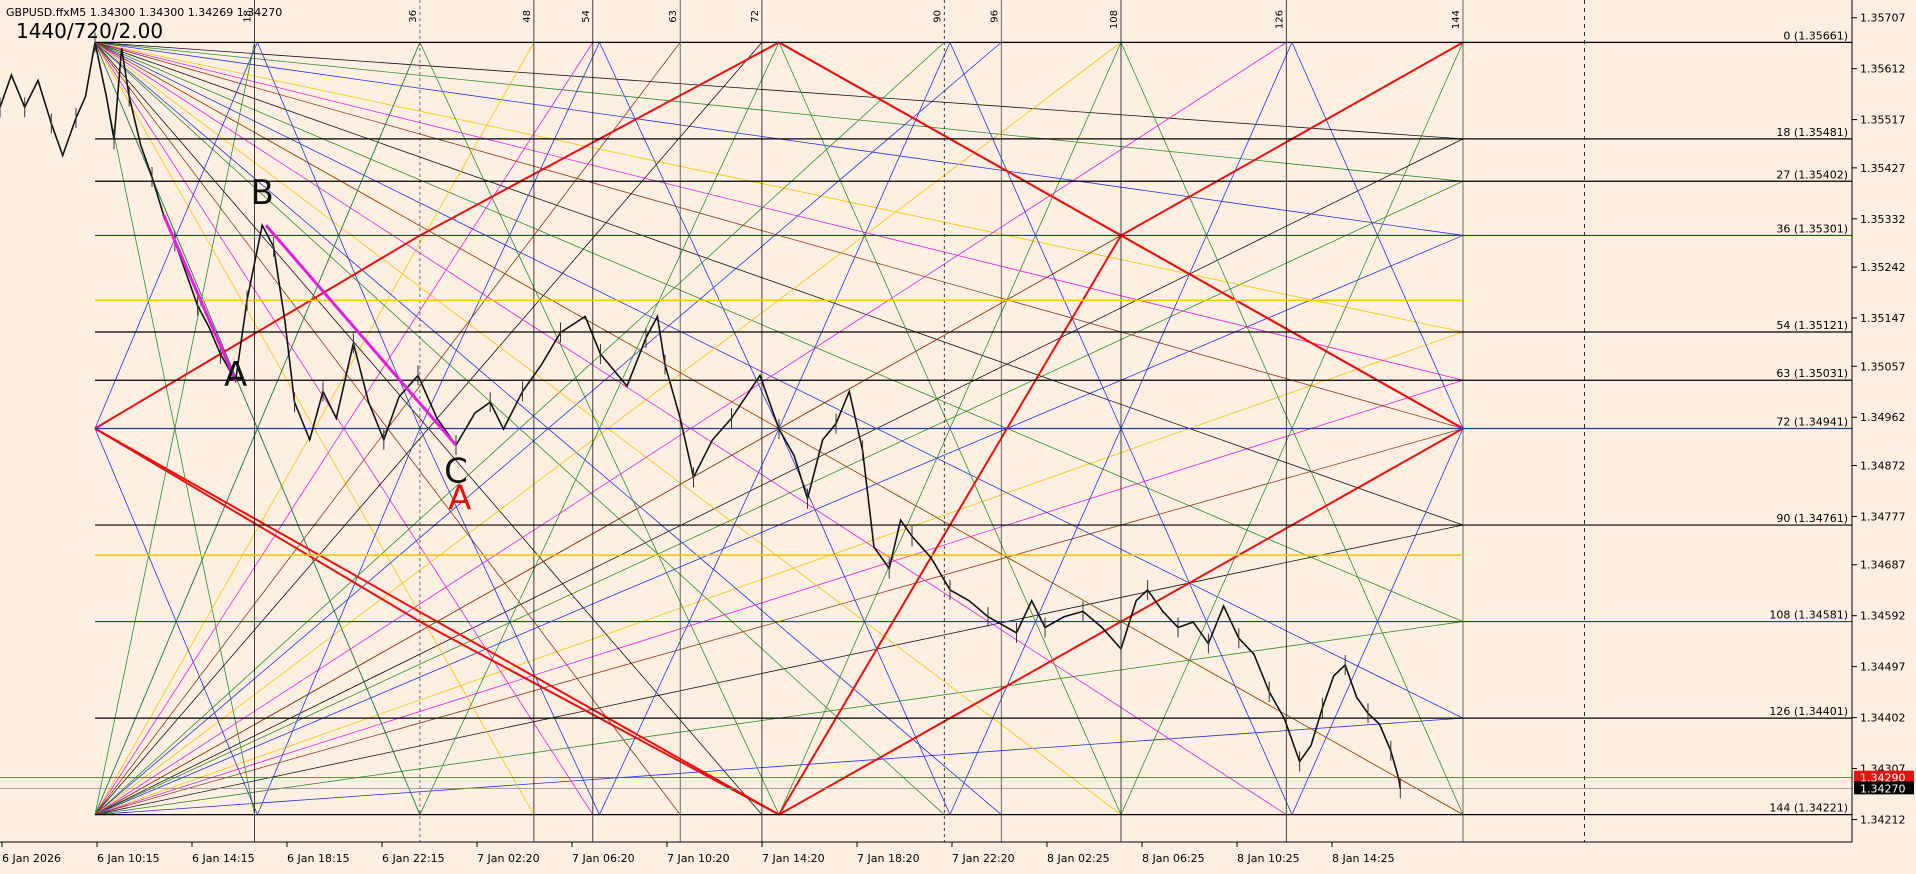 This screenshot has height=874, width=1916. I want to click on price-tick-label: 1.35612, so click(1883, 69).